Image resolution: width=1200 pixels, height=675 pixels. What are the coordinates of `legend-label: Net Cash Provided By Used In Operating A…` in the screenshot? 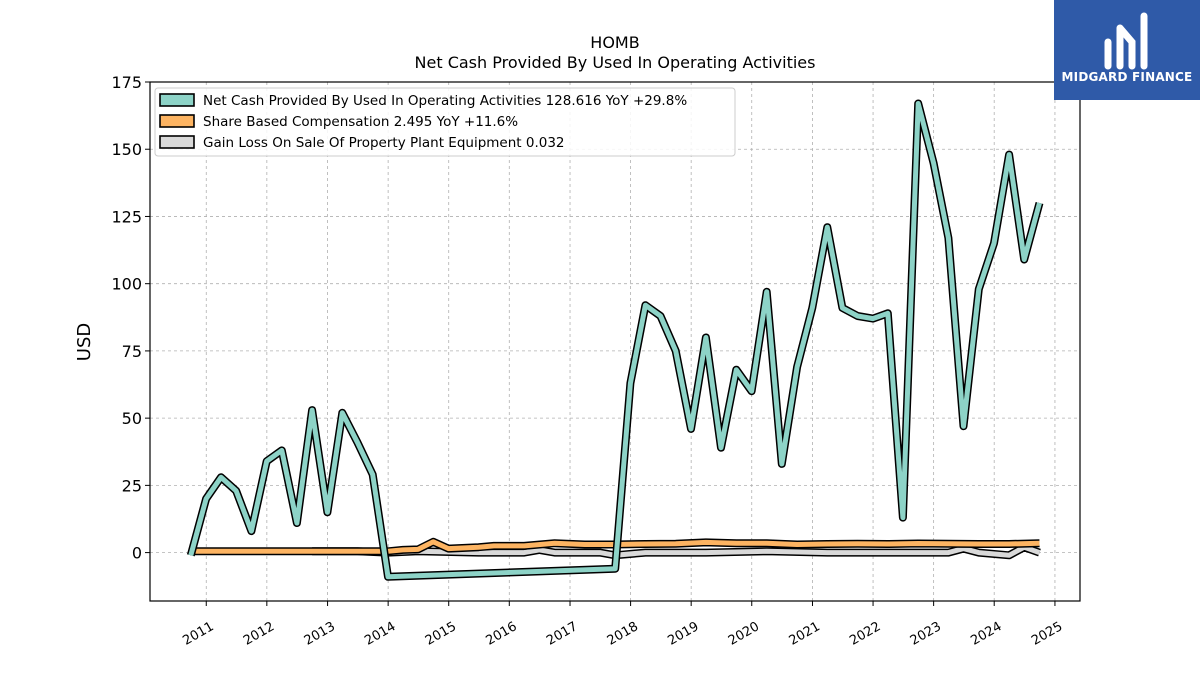 It's located at (445, 101).